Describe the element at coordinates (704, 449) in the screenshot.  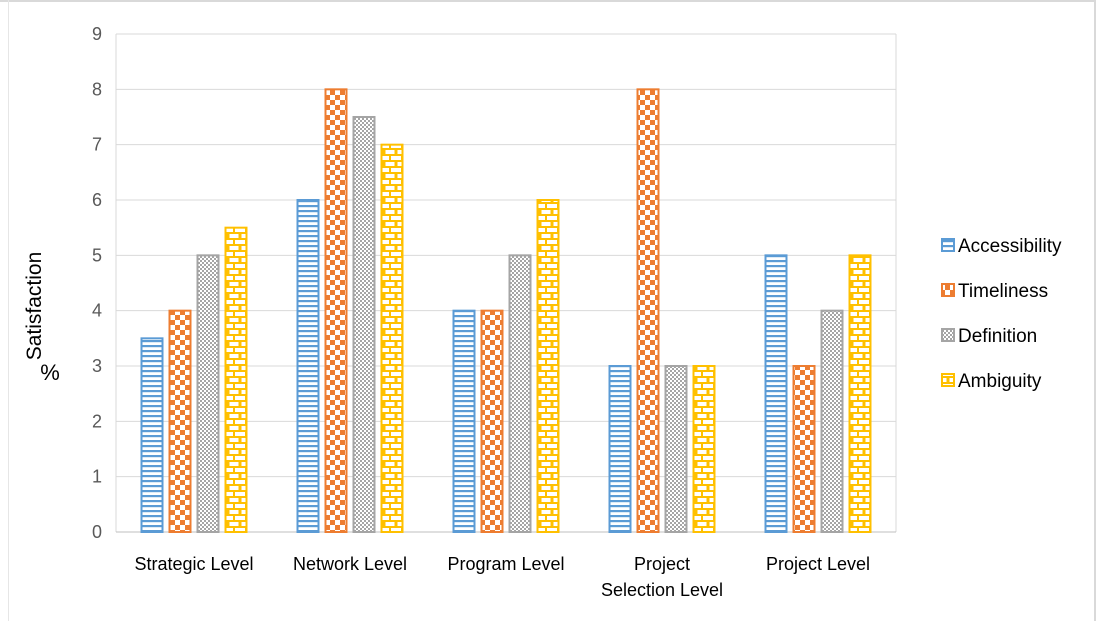
I see `bar-project-selection-level-ambiguity` at that location.